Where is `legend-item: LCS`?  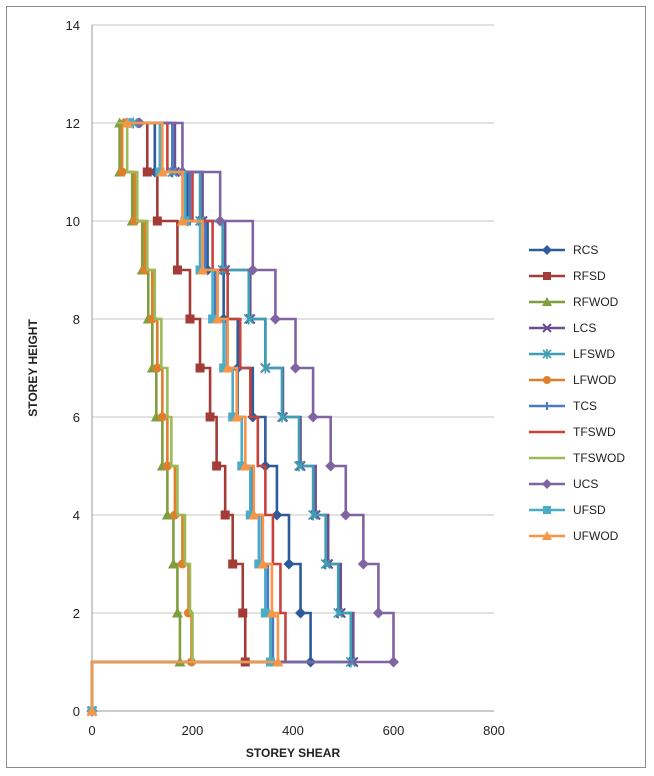 legend-item: LCS is located at coordinates (562, 328).